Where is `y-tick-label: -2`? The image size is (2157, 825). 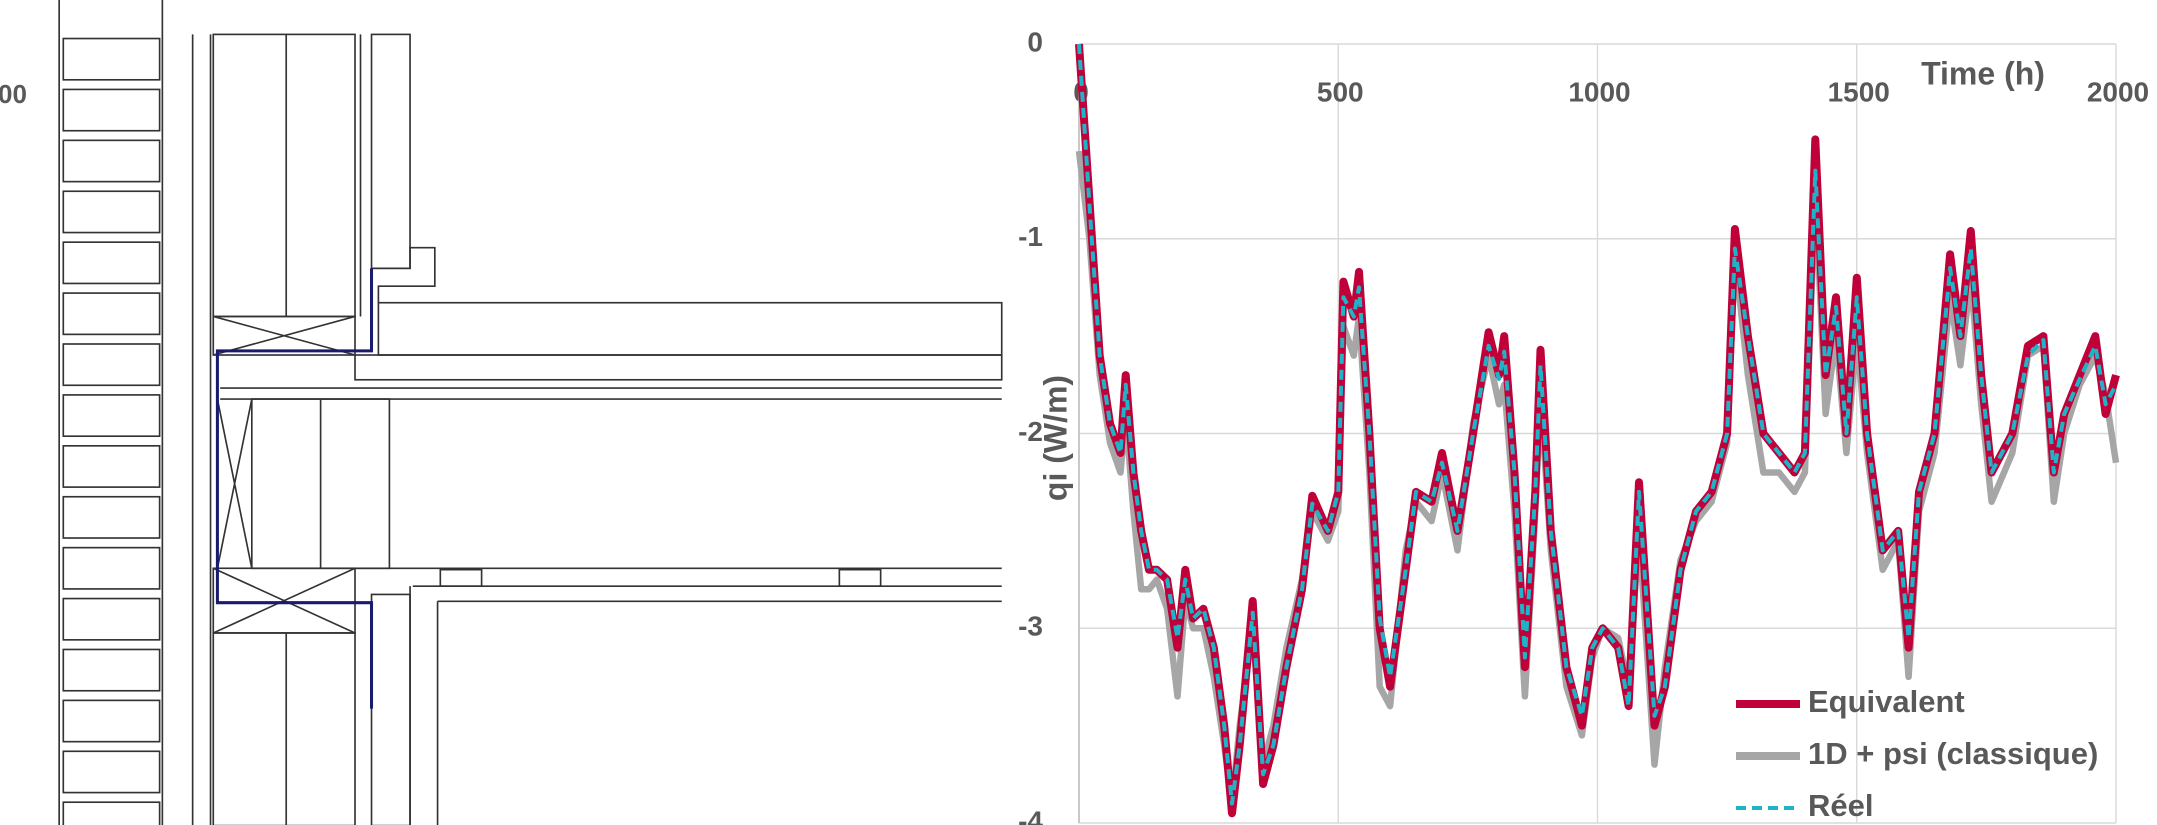
y-tick-label: -2 is located at coordinates (1030, 431).